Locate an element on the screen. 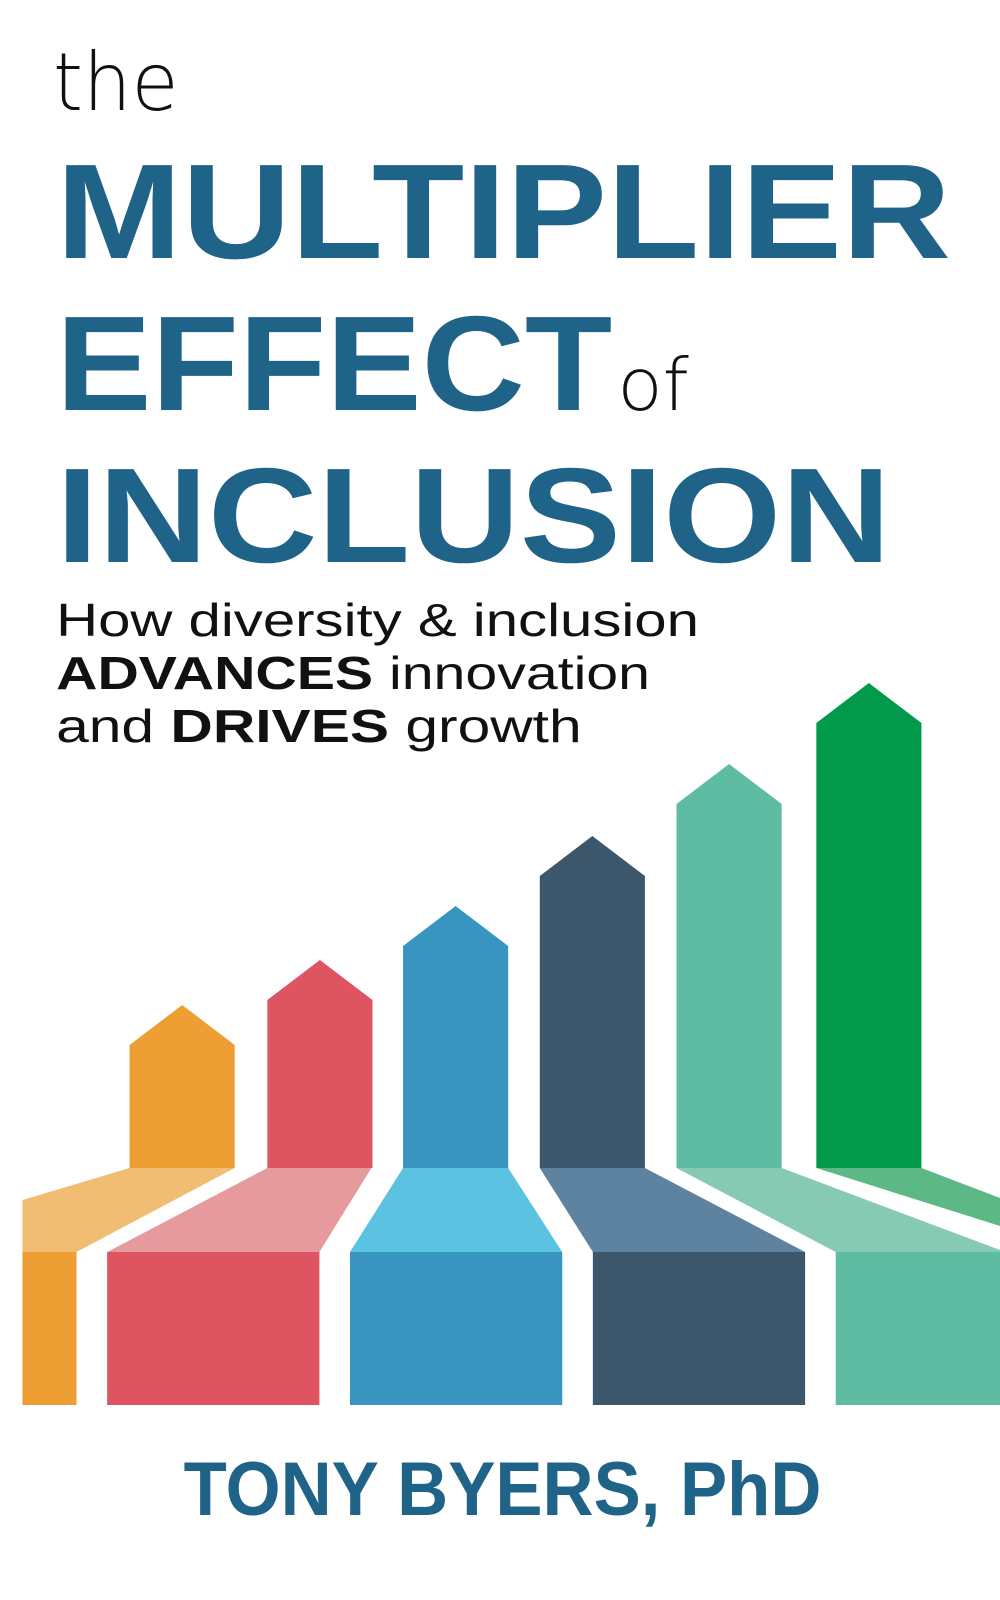 The width and height of the screenshot is (1000, 1600). title-line-inclusion: INCLUSION is located at coordinates (473, 515).